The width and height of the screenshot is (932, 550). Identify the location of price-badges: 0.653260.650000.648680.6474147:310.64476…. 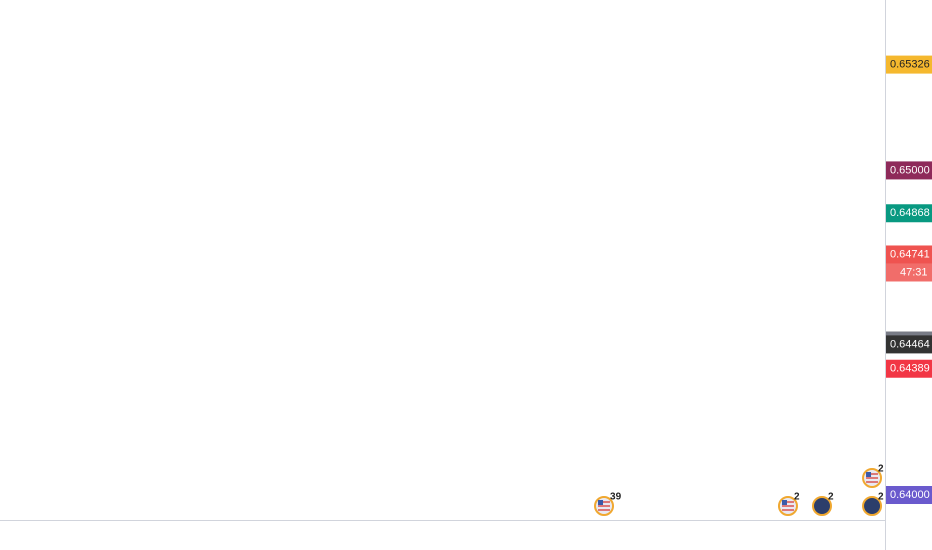
(909, 280).